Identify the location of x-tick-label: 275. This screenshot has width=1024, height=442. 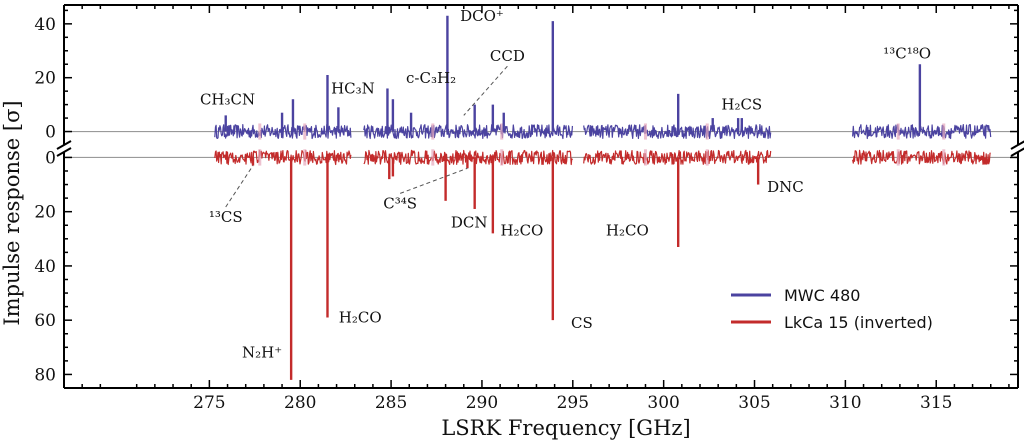
(209, 403).